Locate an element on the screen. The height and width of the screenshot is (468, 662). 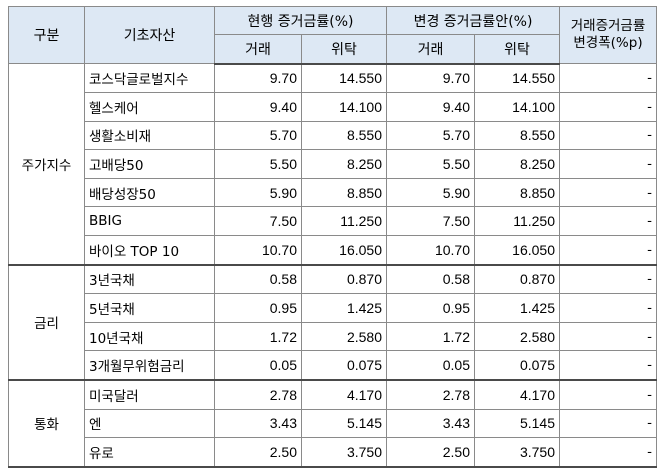
current-trade-cell: 9.70 is located at coordinates (258, 78).